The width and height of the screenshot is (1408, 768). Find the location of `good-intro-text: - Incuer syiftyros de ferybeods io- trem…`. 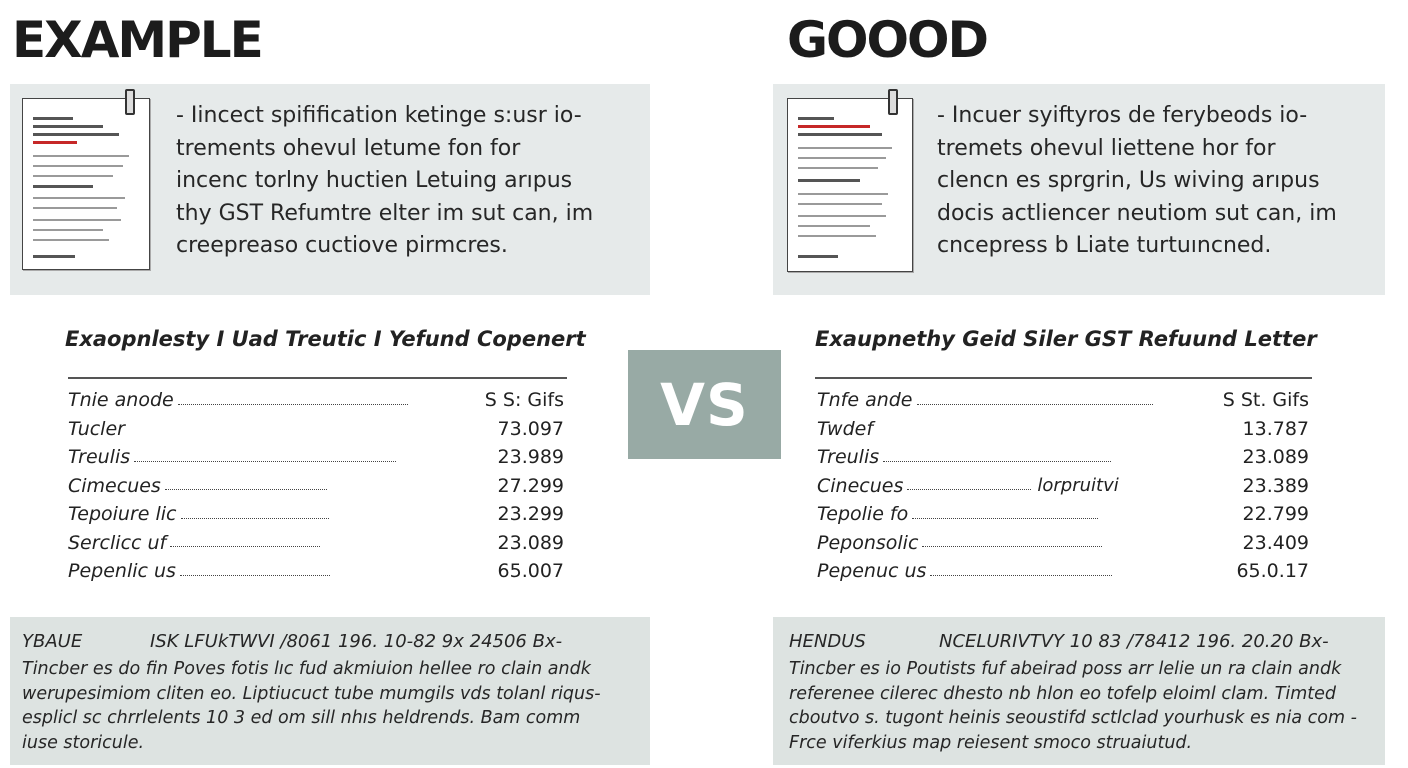

good-intro-text: - Incuer syiftyros de ferybeods io- trem… is located at coordinates (1137, 180).